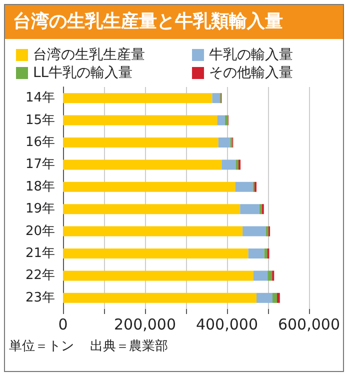 This screenshot has width=350, height=378. I want to click on y-tick-label: 23年, so click(40, 298).